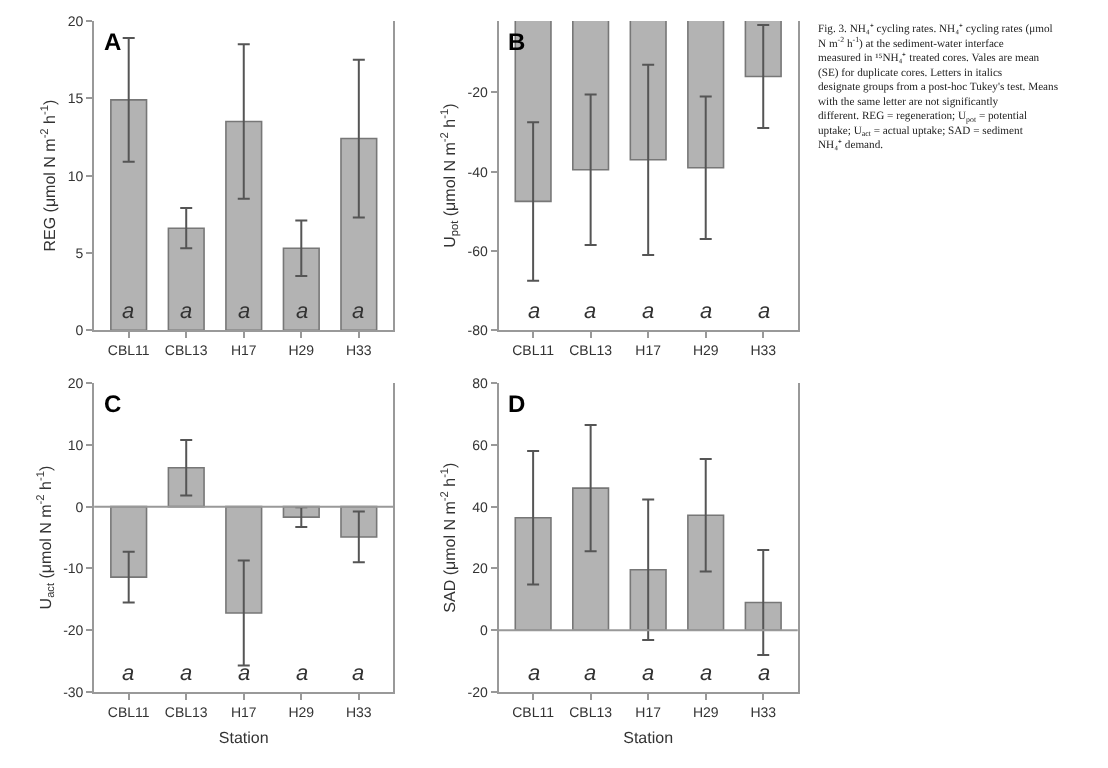 The height and width of the screenshot is (768, 1108). What do you see at coordinates (113, 404) in the screenshot?
I see `chart-title: C` at bounding box center [113, 404].